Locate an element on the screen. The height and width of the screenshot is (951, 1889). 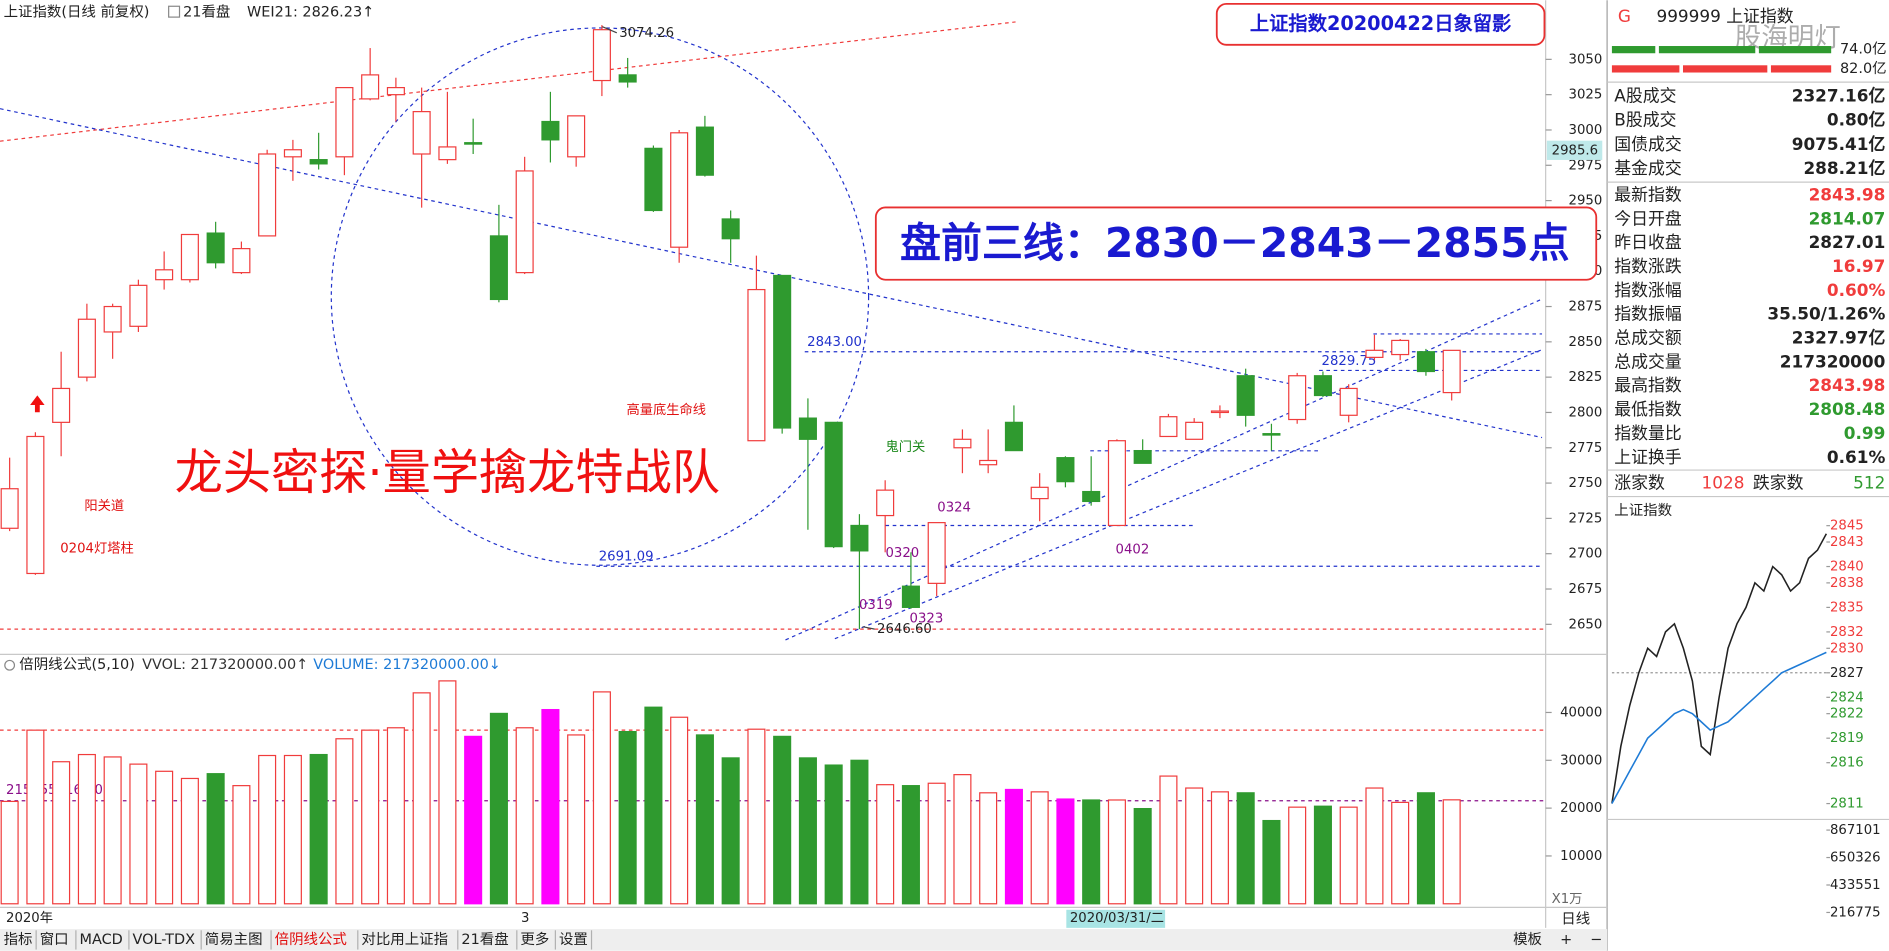
stat-value: 288.21亿 is located at coordinates (1844, 168).